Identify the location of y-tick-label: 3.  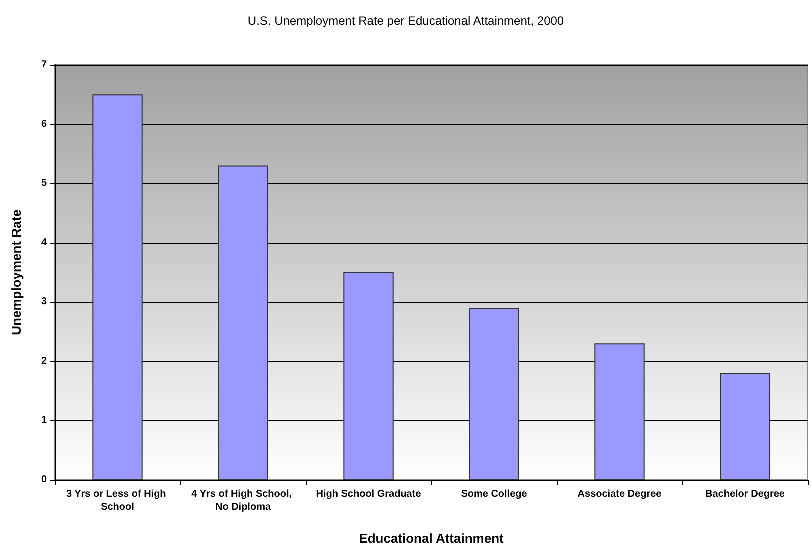
(44, 302).